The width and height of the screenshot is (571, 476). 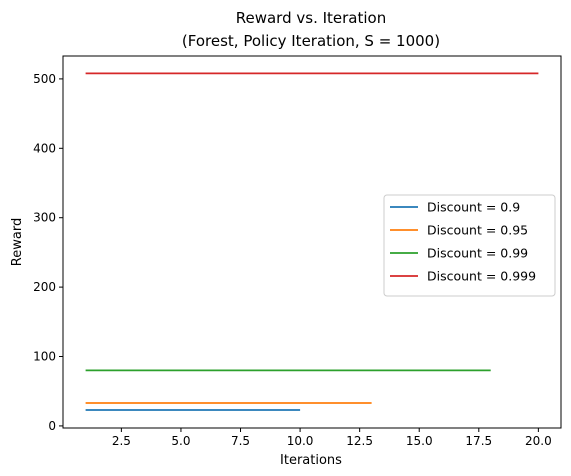 What do you see at coordinates (478, 441) in the screenshot?
I see `x-tick-label: 17.5` at bounding box center [478, 441].